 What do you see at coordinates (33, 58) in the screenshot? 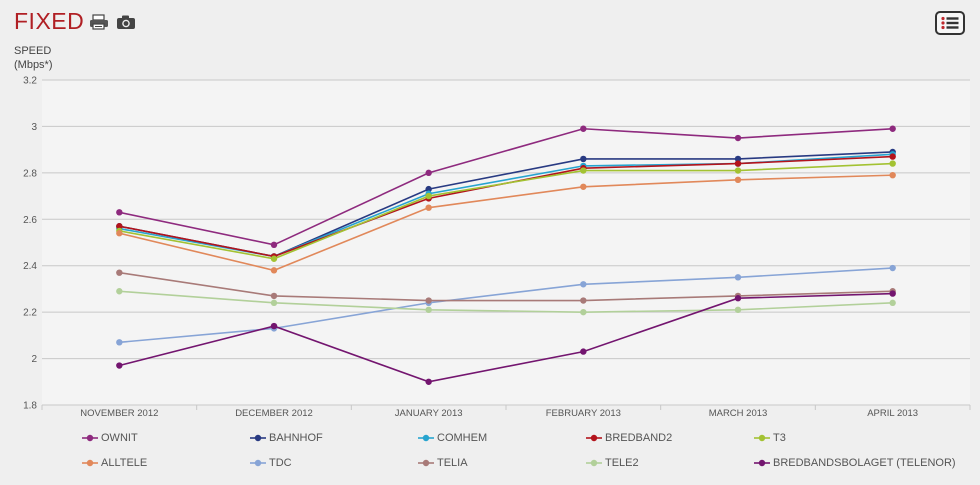
I see `y-axis-label: SPEED (Mbps*)` at bounding box center [33, 58].